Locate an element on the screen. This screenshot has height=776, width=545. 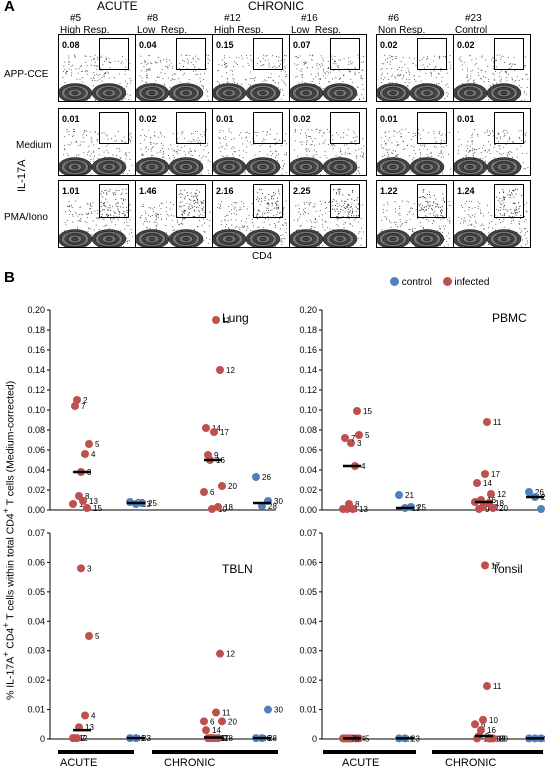
chart-2-point-label-7: 7 is located at coordinates (83, 738).